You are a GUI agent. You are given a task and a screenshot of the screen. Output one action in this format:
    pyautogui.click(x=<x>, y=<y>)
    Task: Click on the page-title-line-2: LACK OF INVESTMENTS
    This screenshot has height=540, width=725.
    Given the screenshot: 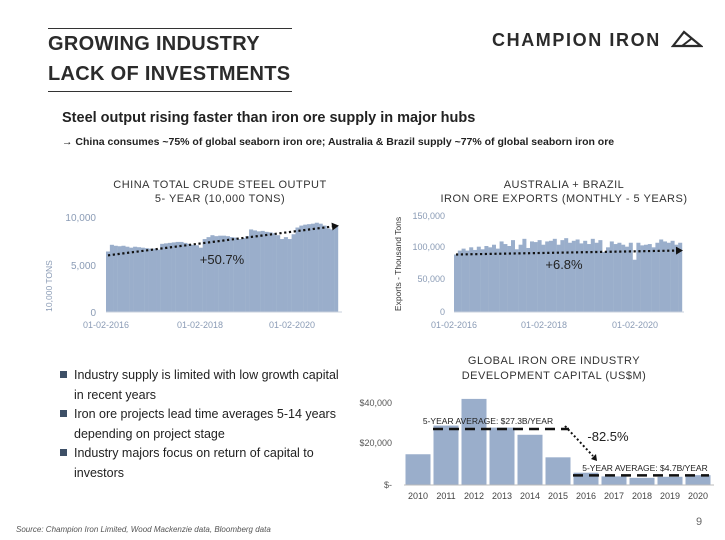 What is the action you would take?
    pyautogui.click(x=169, y=74)
    